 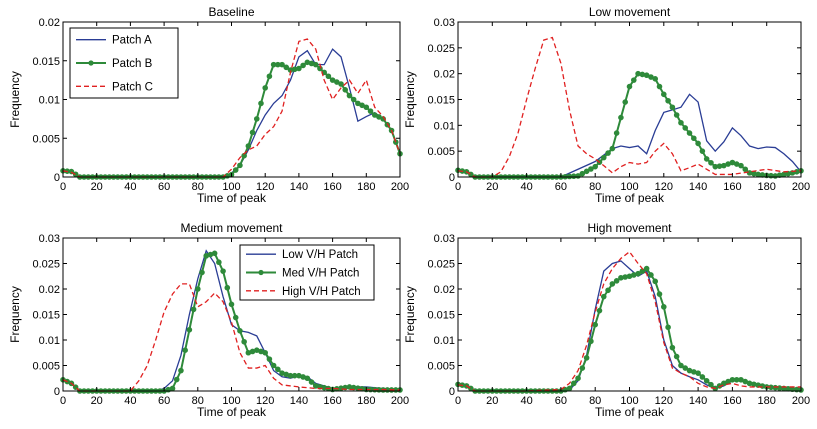 What do you see at coordinates (400, 187) in the screenshot?
I see `x-tick-label: 200` at bounding box center [400, 187].